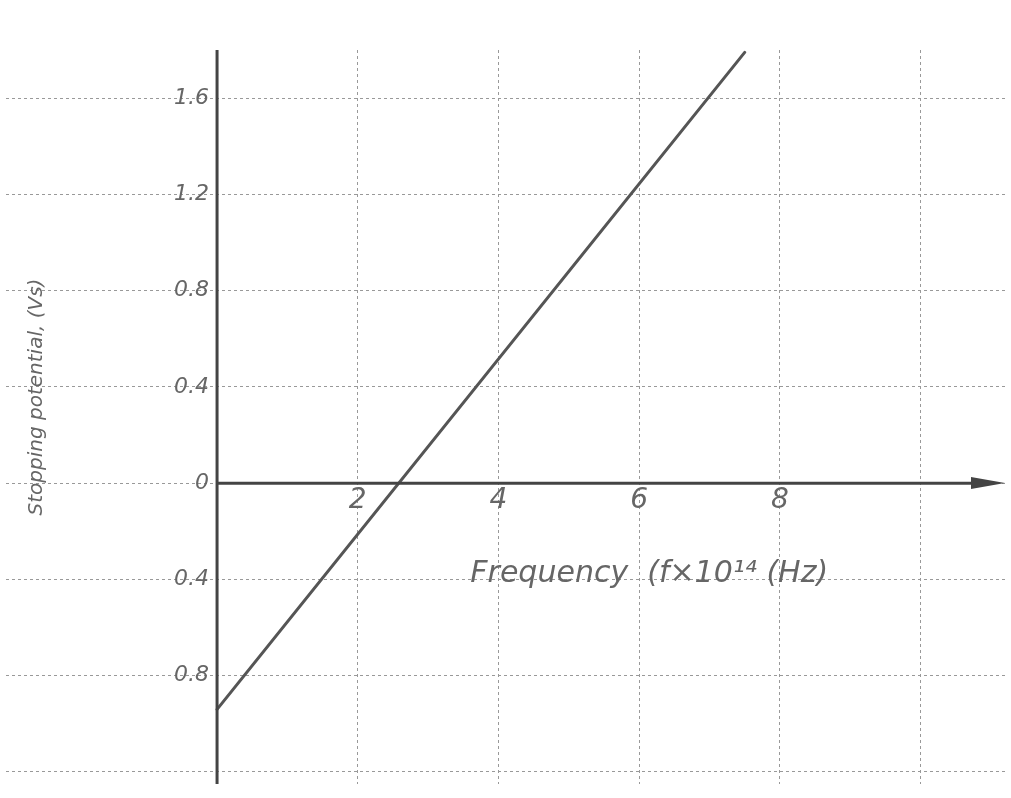 The image size is (1011, 798). What do you see at coordinates (779, 499) in the screenshot?
I see `x-tick-label: 8` at bounding box center [779, 499].